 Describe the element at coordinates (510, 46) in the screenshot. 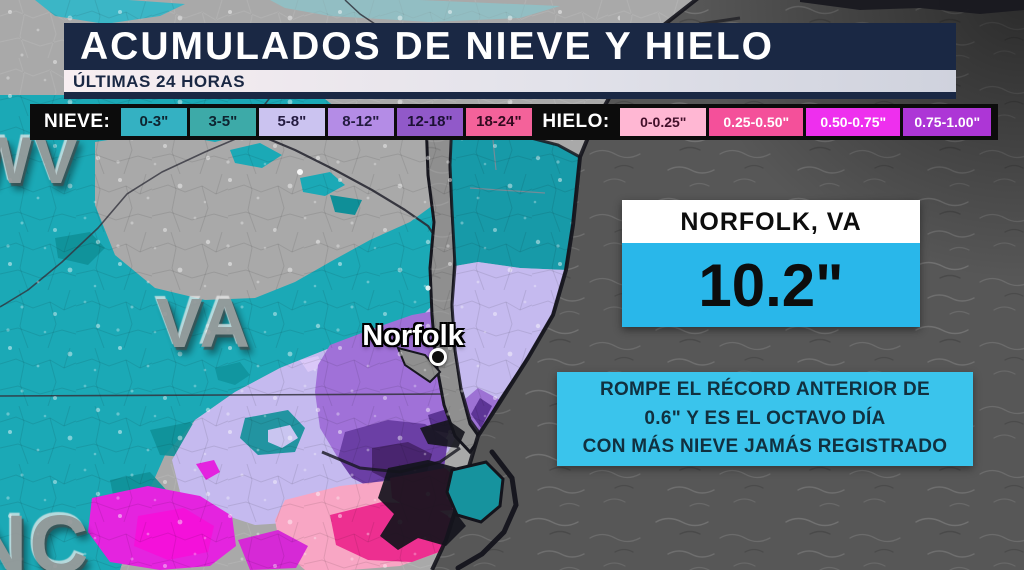

I see `page-title: ACUMULADOS DE NIEVE Y HIELO` at that location.